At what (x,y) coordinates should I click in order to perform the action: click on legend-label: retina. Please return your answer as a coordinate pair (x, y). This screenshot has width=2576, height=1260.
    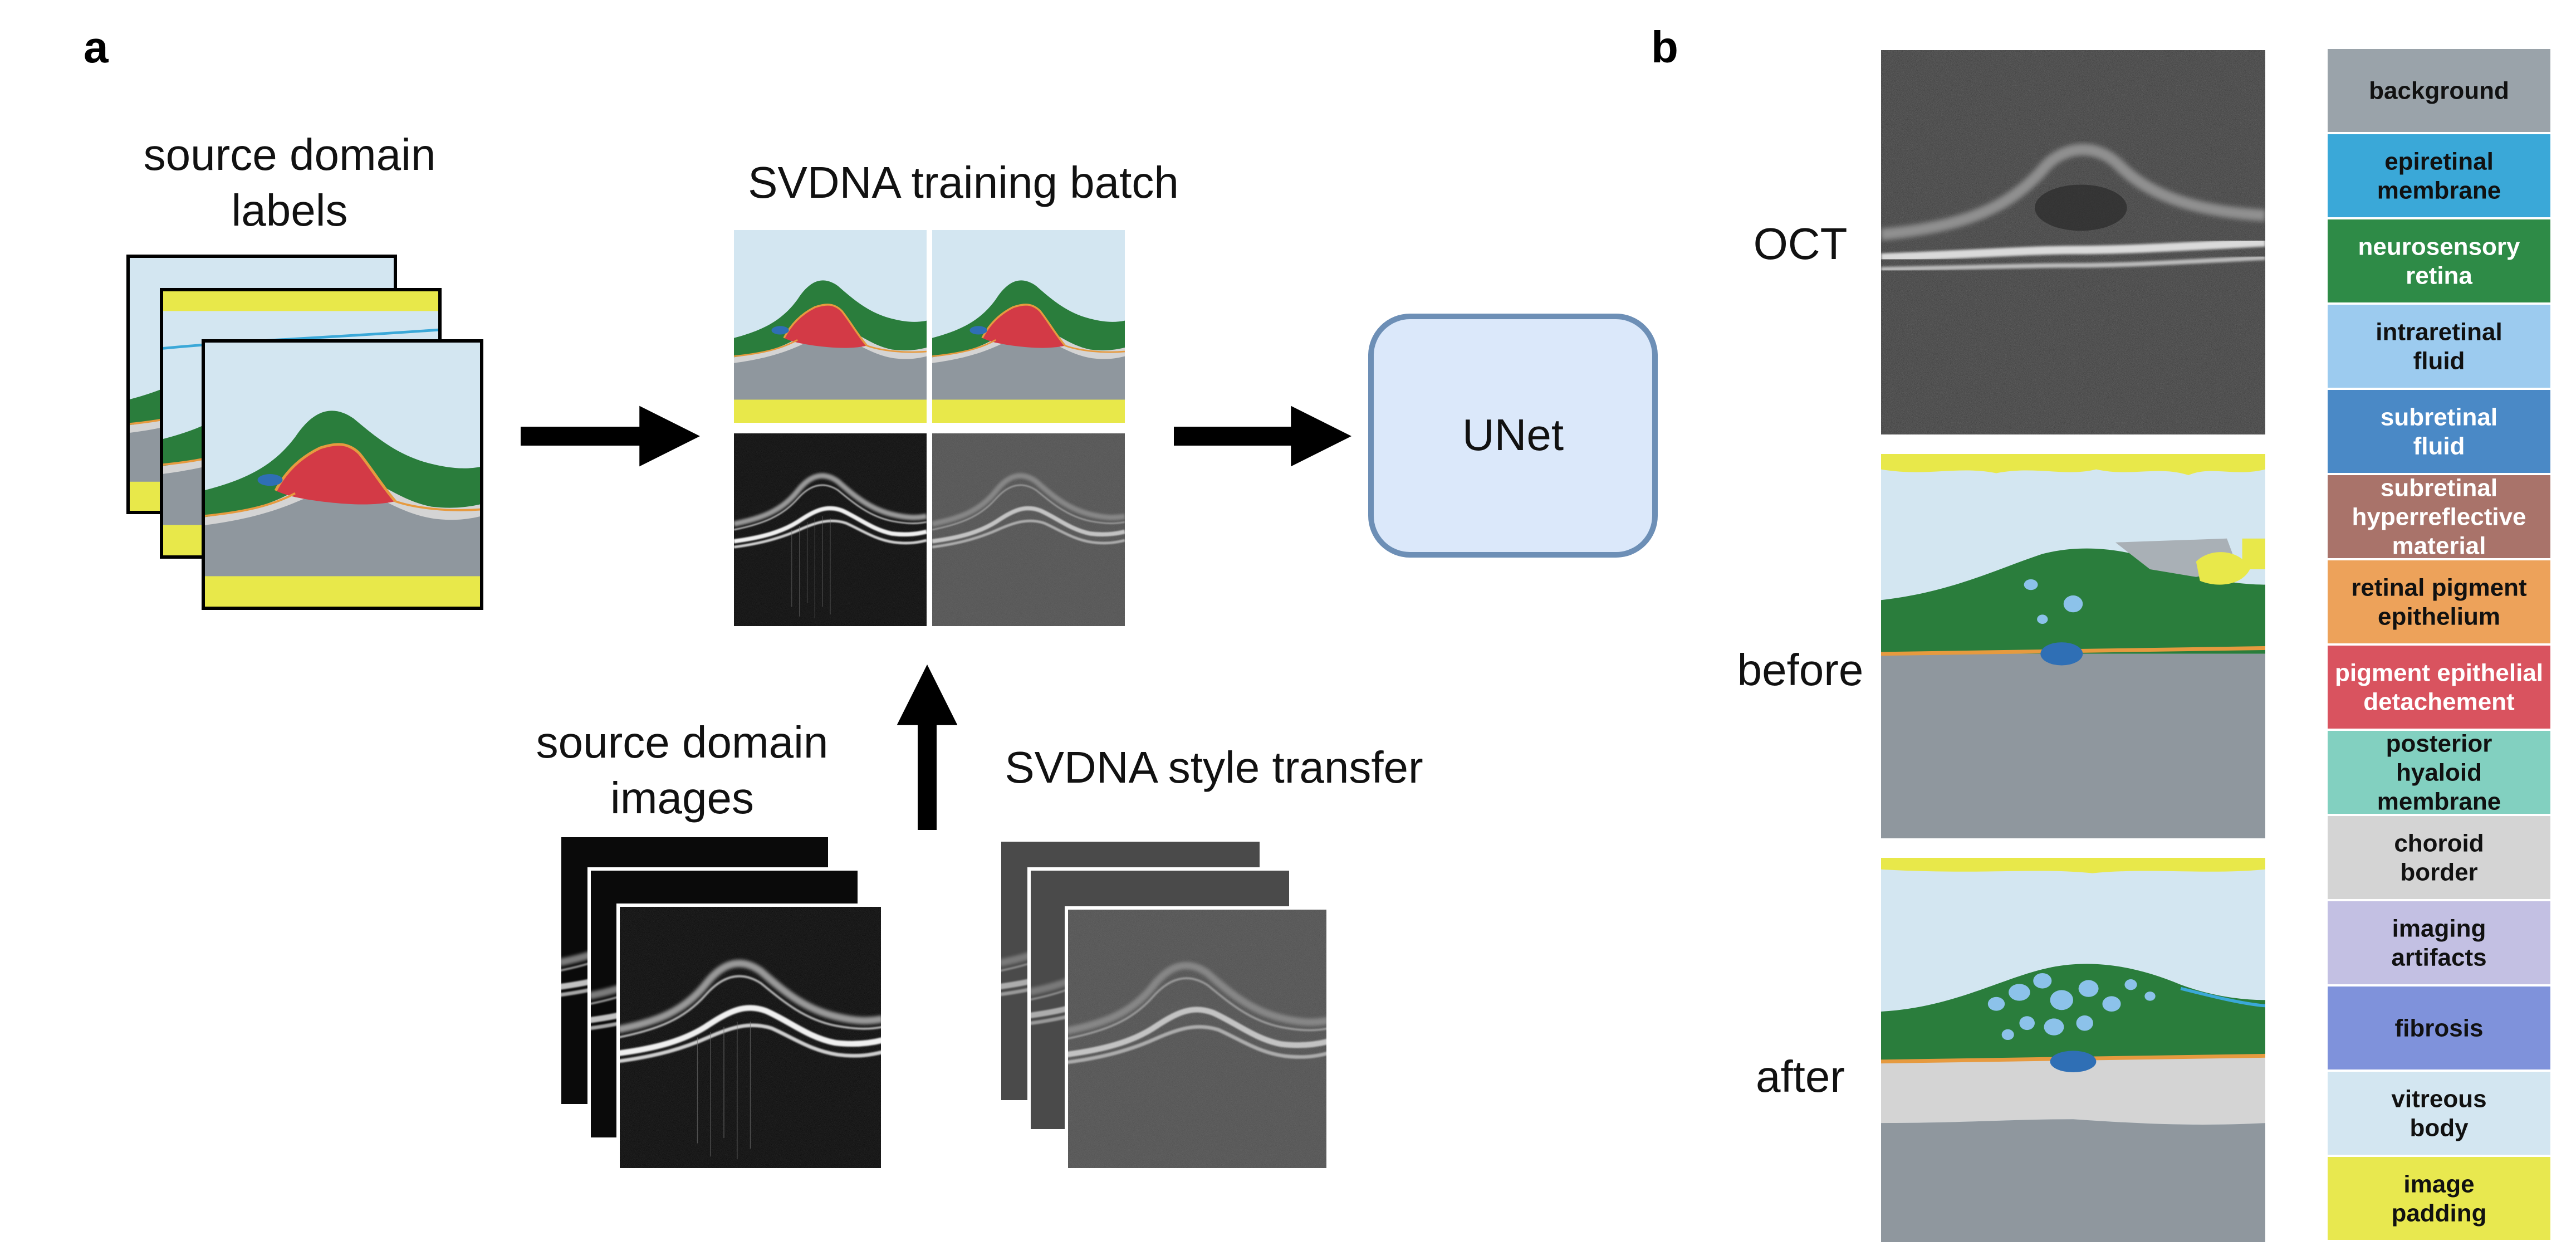
    Looking at the image, I should click on (2439, 276).